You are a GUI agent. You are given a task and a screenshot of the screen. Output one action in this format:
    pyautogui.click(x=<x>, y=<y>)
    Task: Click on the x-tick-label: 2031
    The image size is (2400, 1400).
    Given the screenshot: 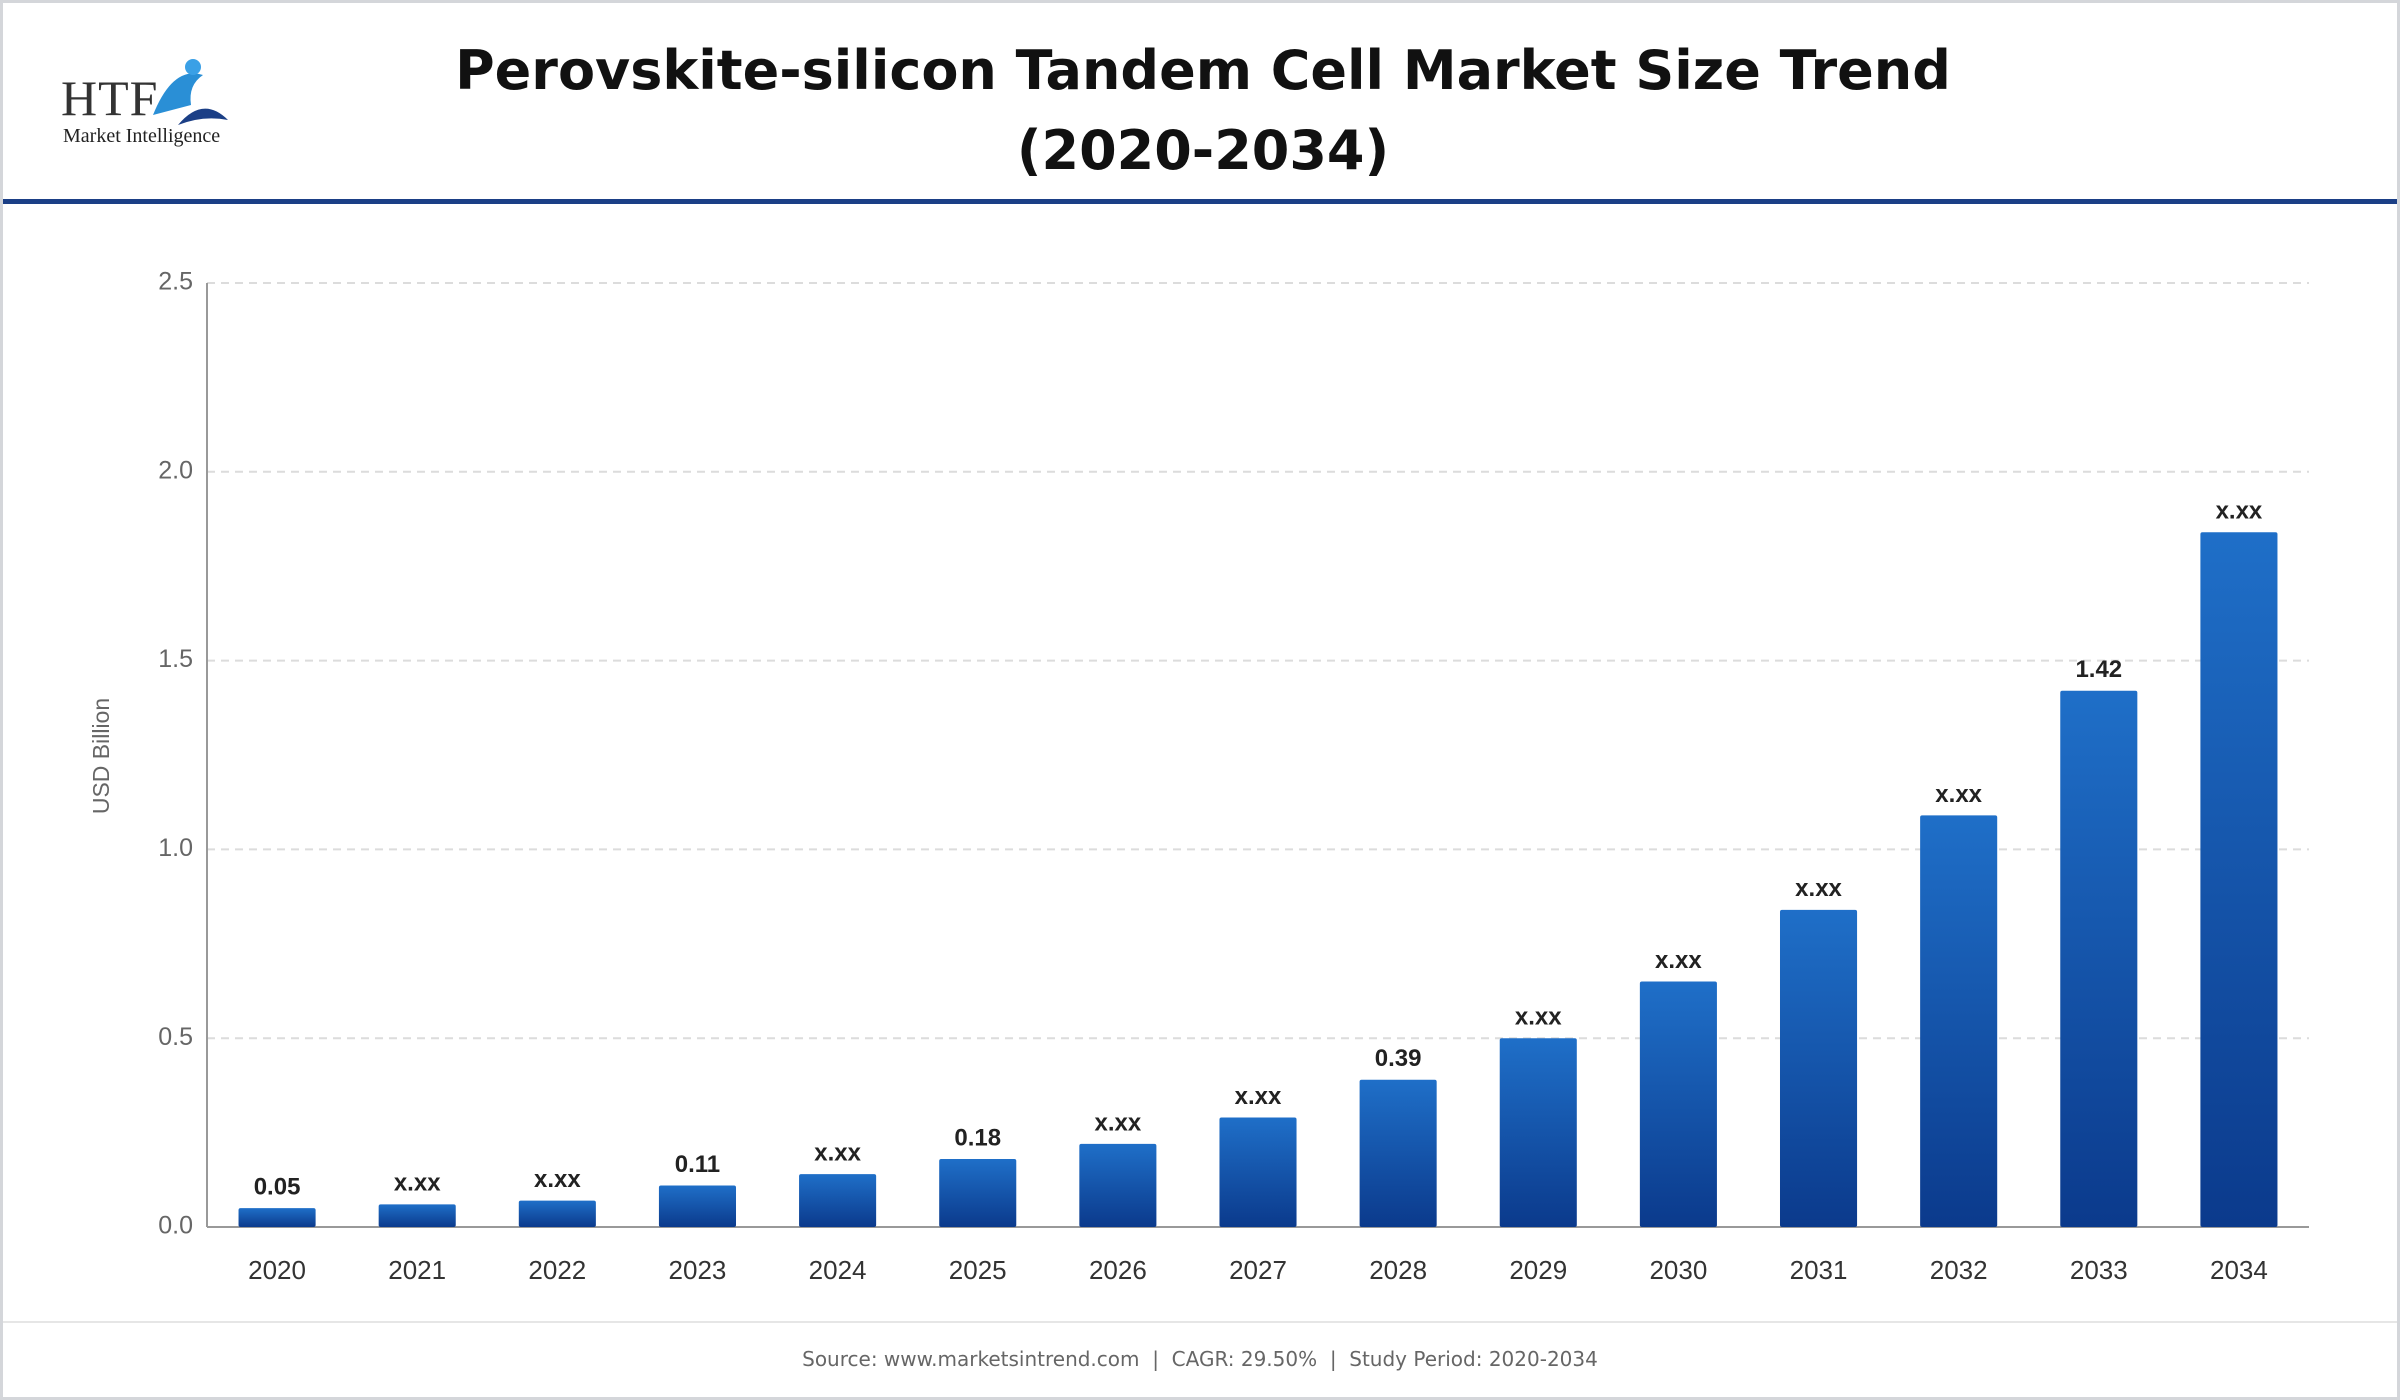 What is the action you would take?
    pyautogui.click(x=1819, y=1270)
    